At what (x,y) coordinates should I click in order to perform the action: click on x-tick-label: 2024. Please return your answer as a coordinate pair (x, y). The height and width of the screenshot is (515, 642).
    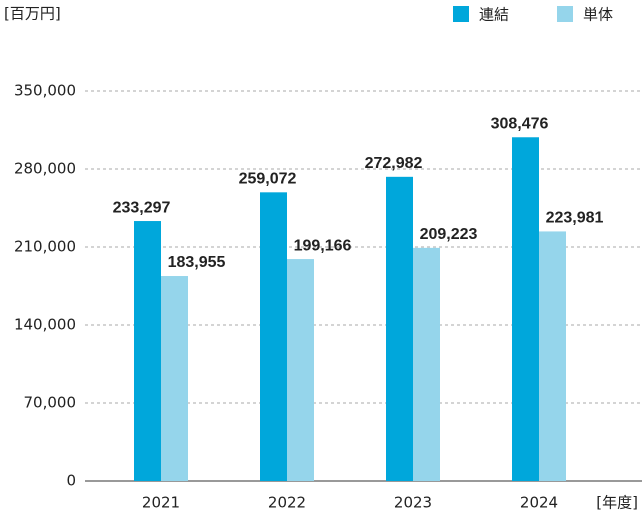
    Looking at the image, I should click on (539, 503).